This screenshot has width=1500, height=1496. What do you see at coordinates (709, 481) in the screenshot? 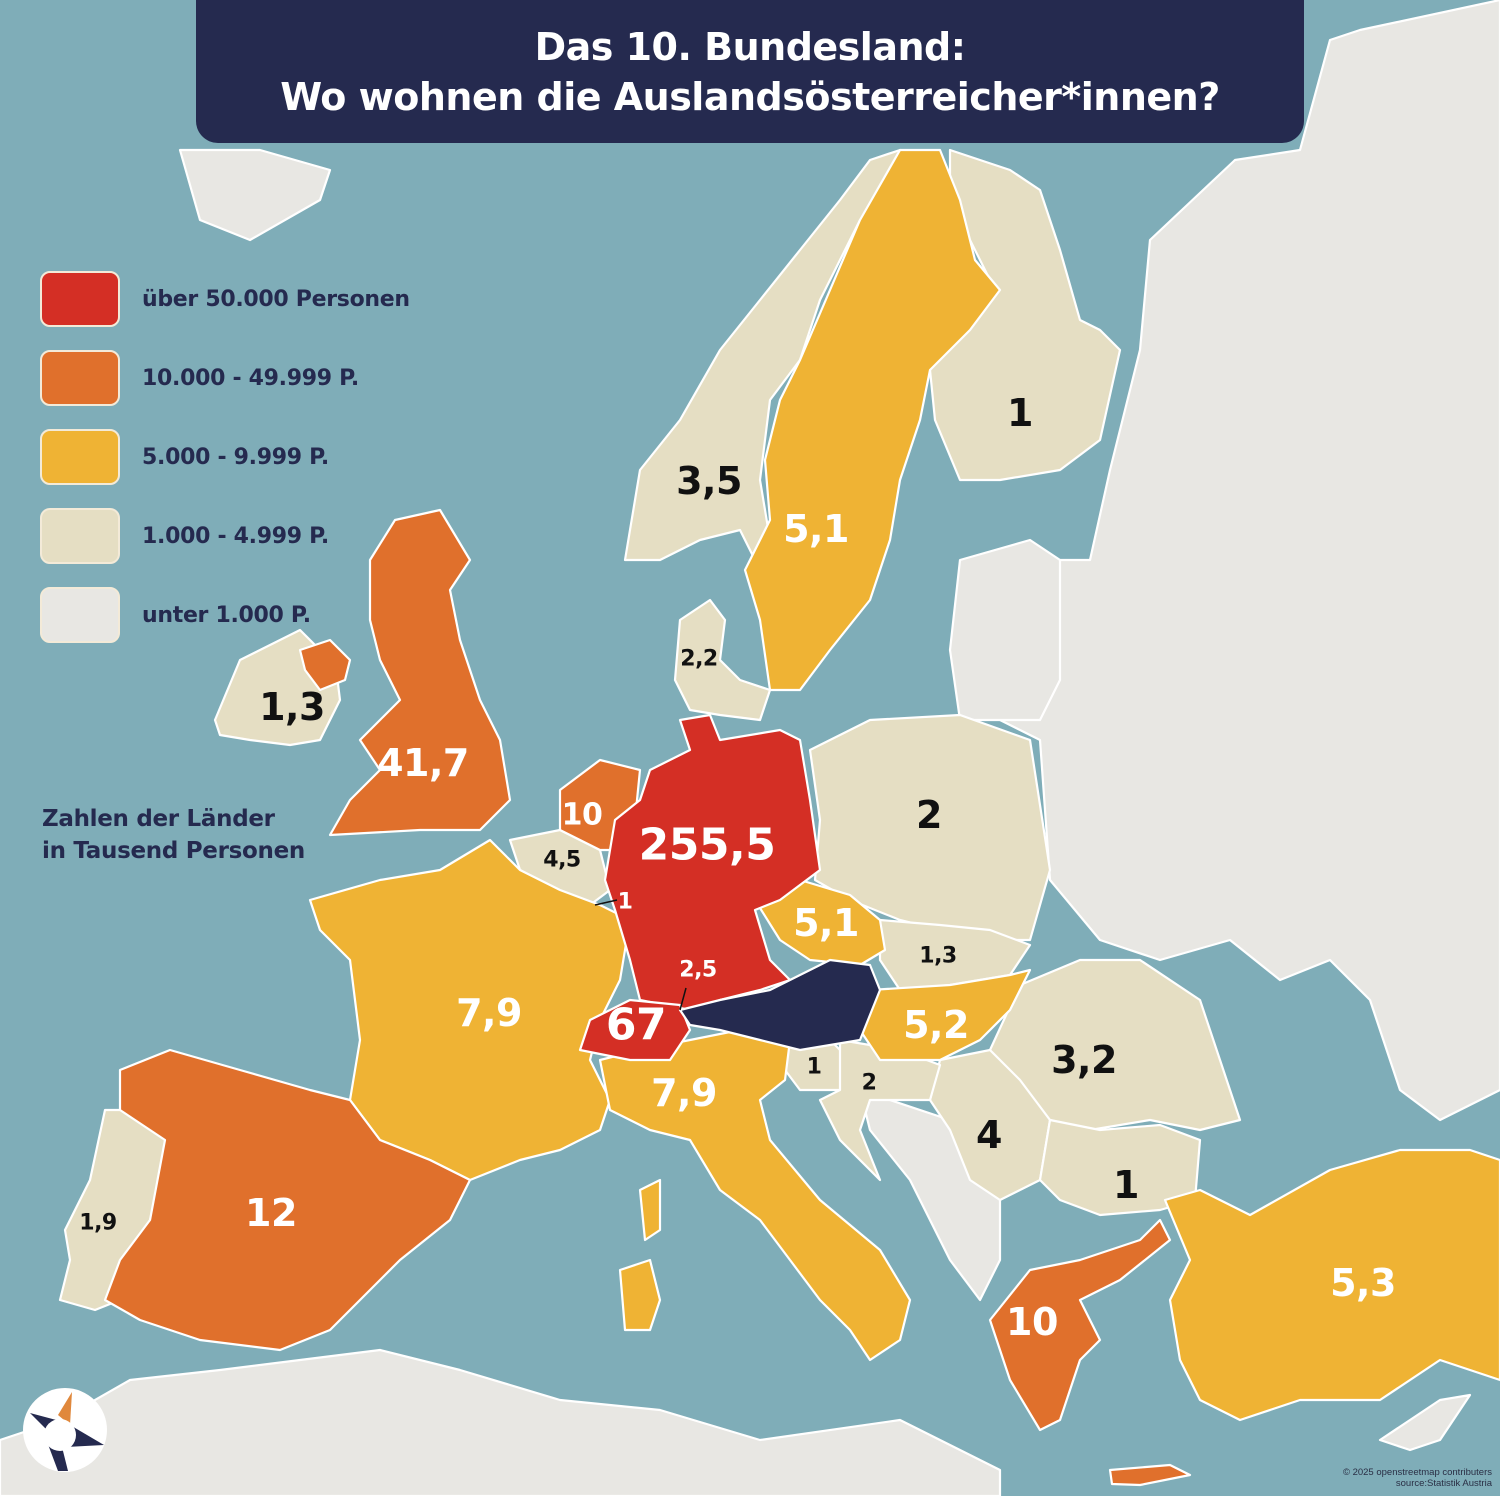
I see `value-norway: 3,5` at bounding box center [709, 481].